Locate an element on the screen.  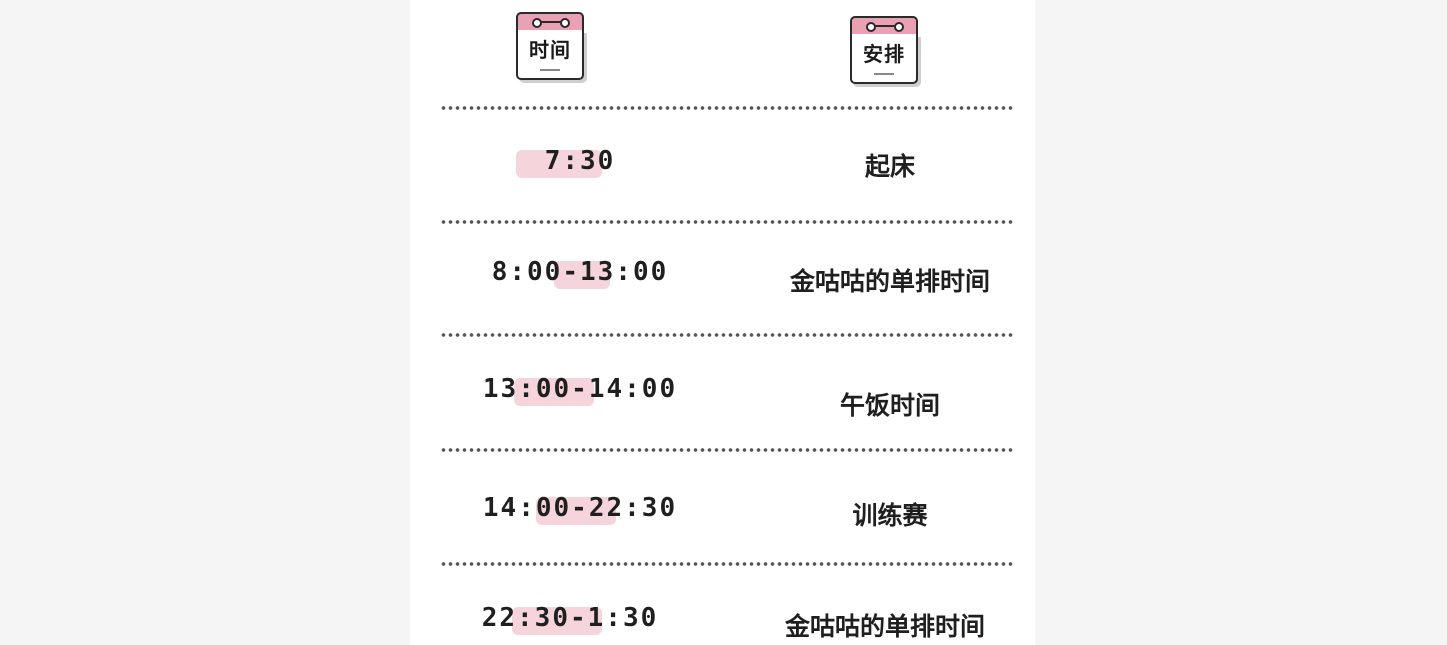
schedule-activity-5: 金咕咕的单排时间 is located at coordinates (884, 626).